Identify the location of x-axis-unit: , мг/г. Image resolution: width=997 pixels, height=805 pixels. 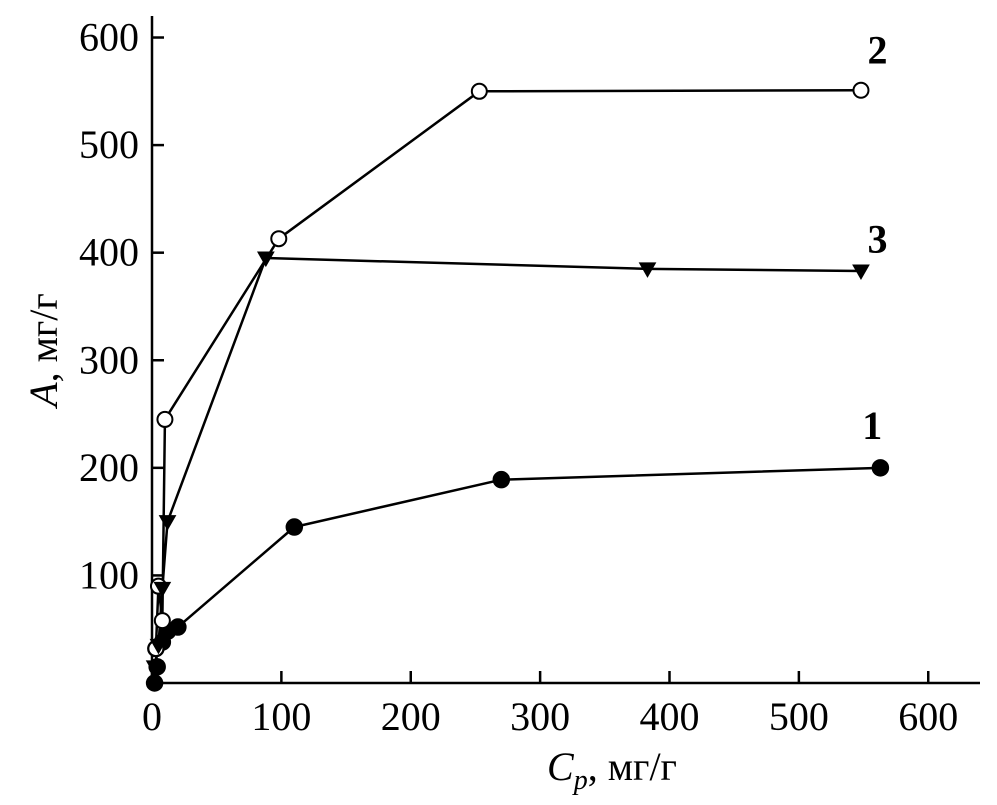
(632, 766).